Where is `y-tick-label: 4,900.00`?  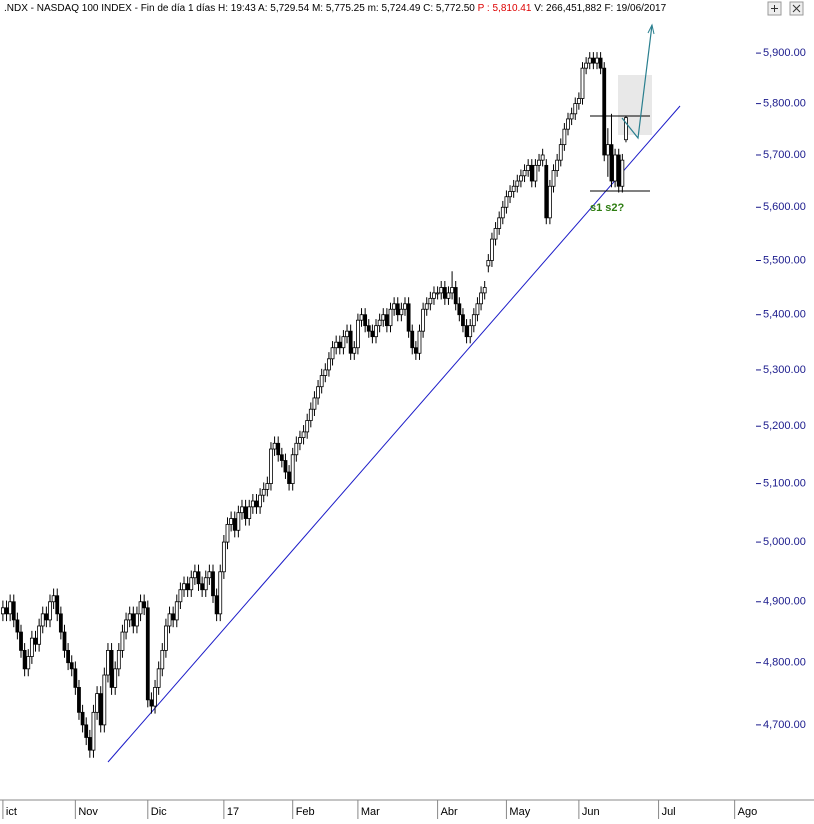 y-tick-label: 4,900.00 is located at coordinates (784, 602).